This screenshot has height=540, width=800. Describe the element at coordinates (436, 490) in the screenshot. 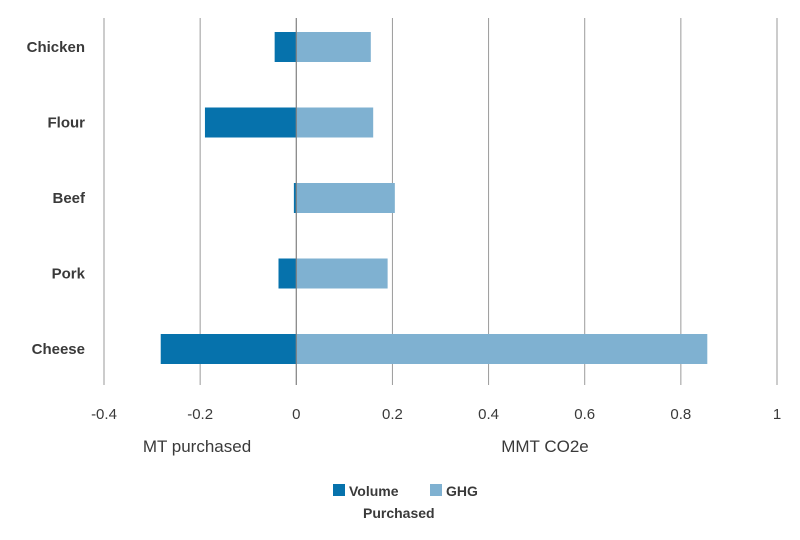

I see `legend-swatch-ghg` at that location.